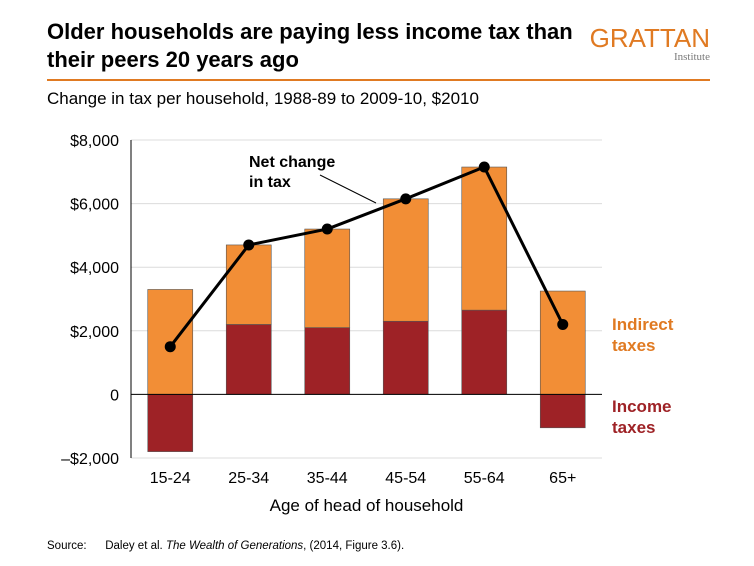 The image size is (754, 566). Describe the element at coordinates (292, 162) in the screenshot. I see `annotation-line-1: Net change` at that location.